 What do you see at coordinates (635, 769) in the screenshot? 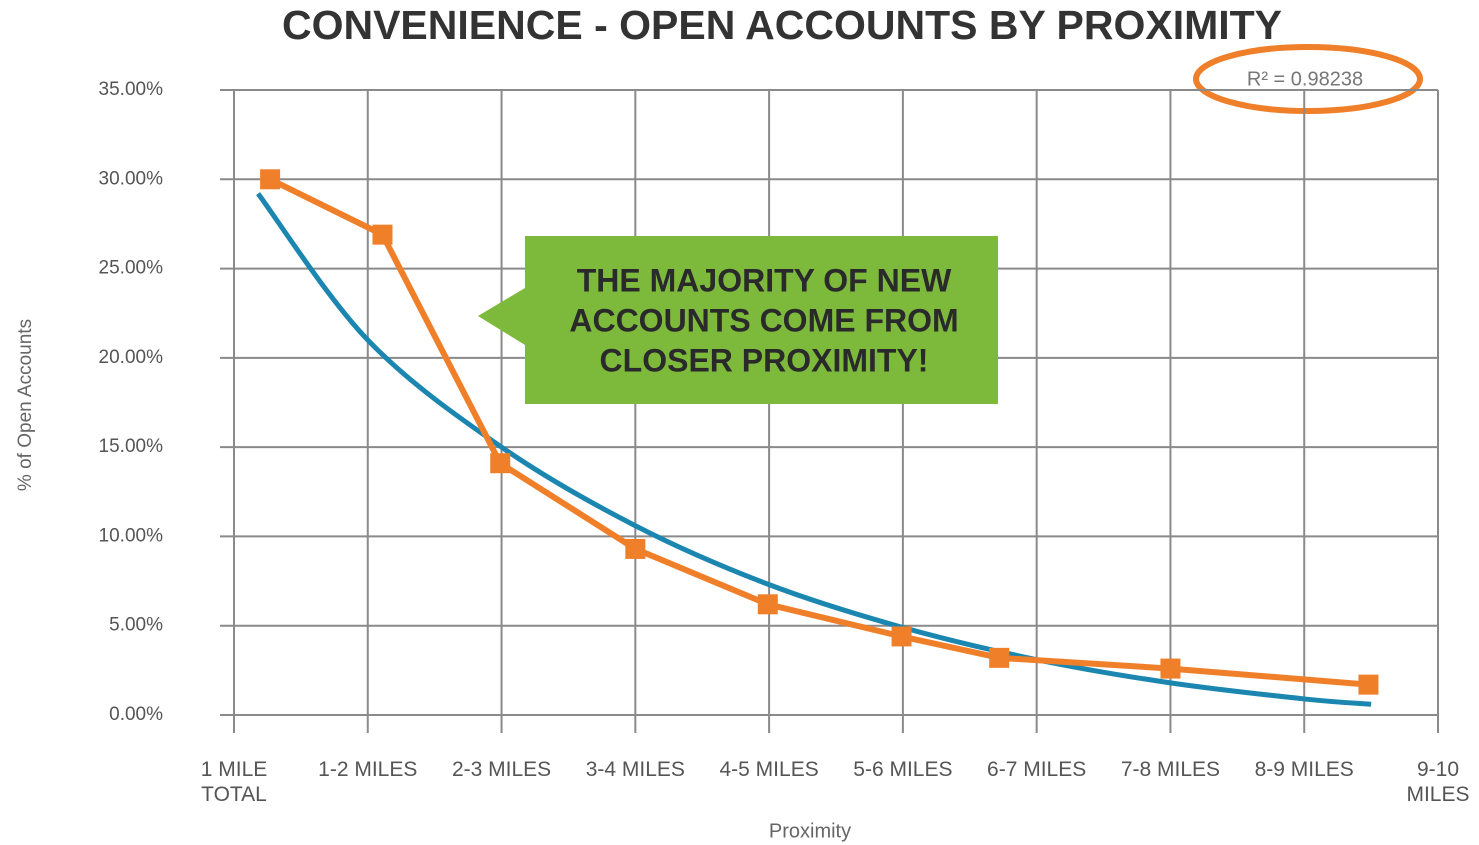
I see `x-tick-label: 3-4 MILES` at bounding box center [635, 769].